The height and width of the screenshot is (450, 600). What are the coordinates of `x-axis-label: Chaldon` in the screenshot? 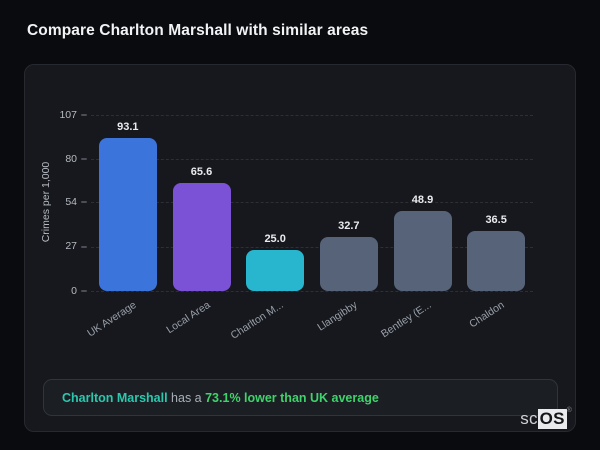 It's located at (487, 315).